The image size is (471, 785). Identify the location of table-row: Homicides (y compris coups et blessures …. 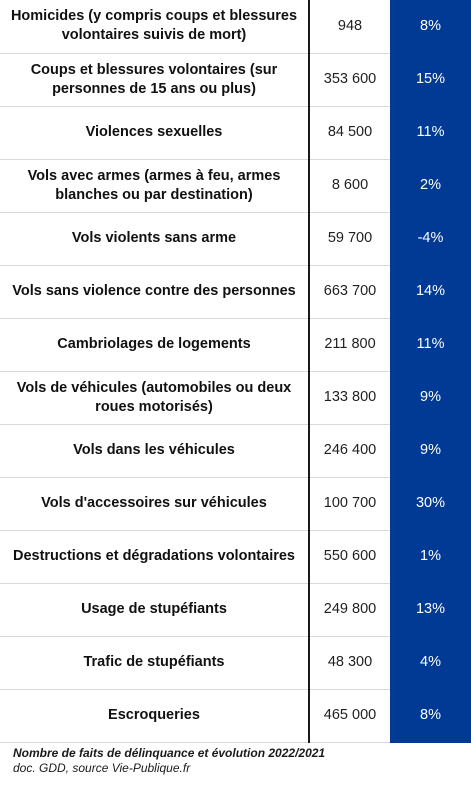
(235, 27).